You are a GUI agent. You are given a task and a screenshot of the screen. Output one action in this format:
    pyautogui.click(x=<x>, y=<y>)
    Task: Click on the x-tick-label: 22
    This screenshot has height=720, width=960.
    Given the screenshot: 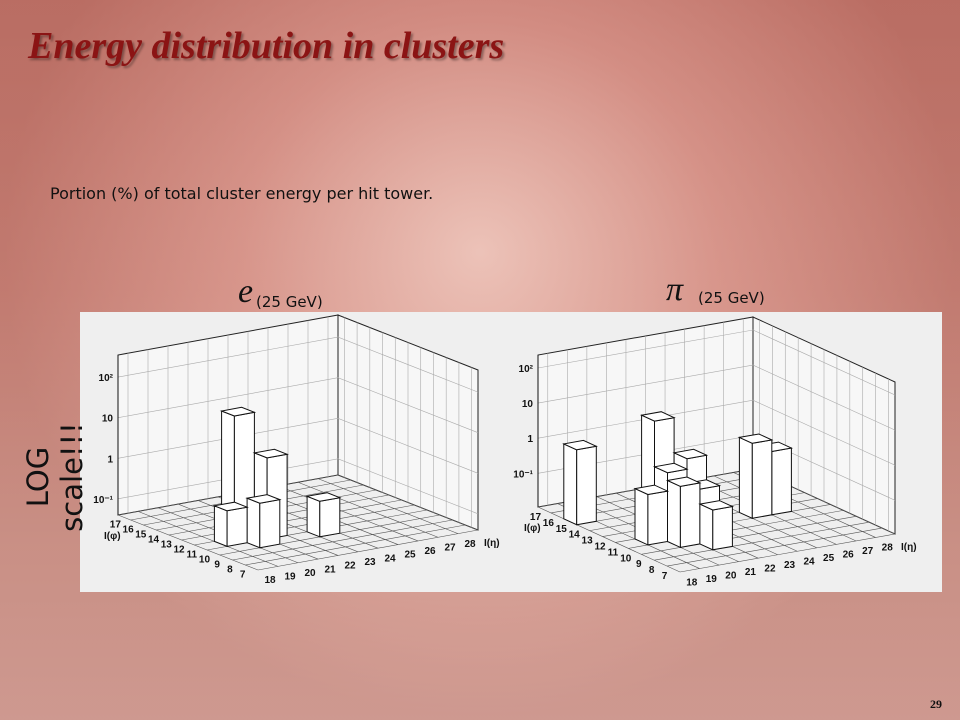 What is the action you would take?
    pyautogui.click(x=770, y=568)
    